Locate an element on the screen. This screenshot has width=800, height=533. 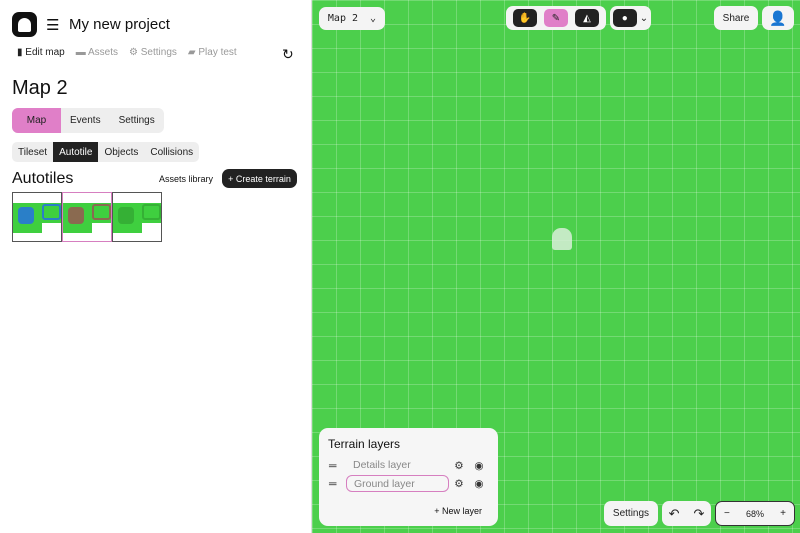
nav-edit-map: ▮ Edit map is located at coordinates (41, 52).